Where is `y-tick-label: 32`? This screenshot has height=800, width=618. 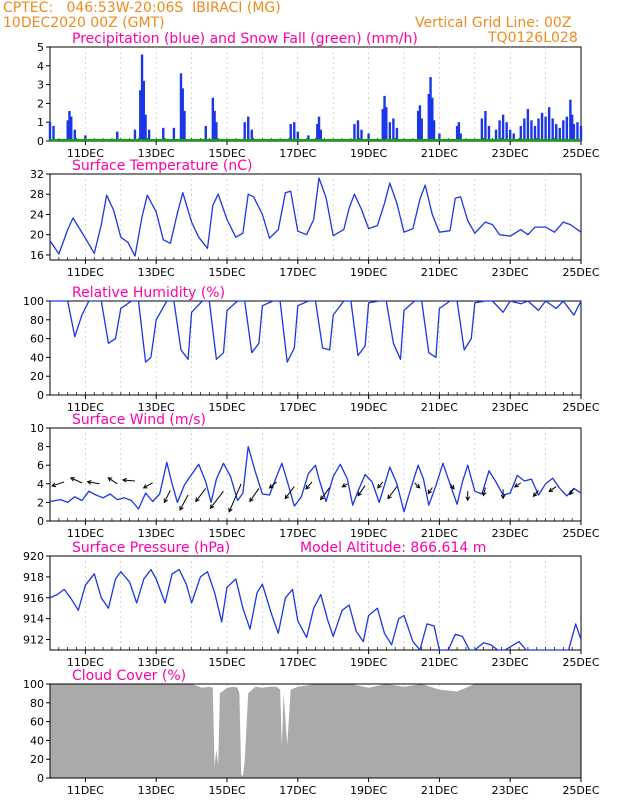
y-tick-label: 32 is located at coordinates (37, 174).